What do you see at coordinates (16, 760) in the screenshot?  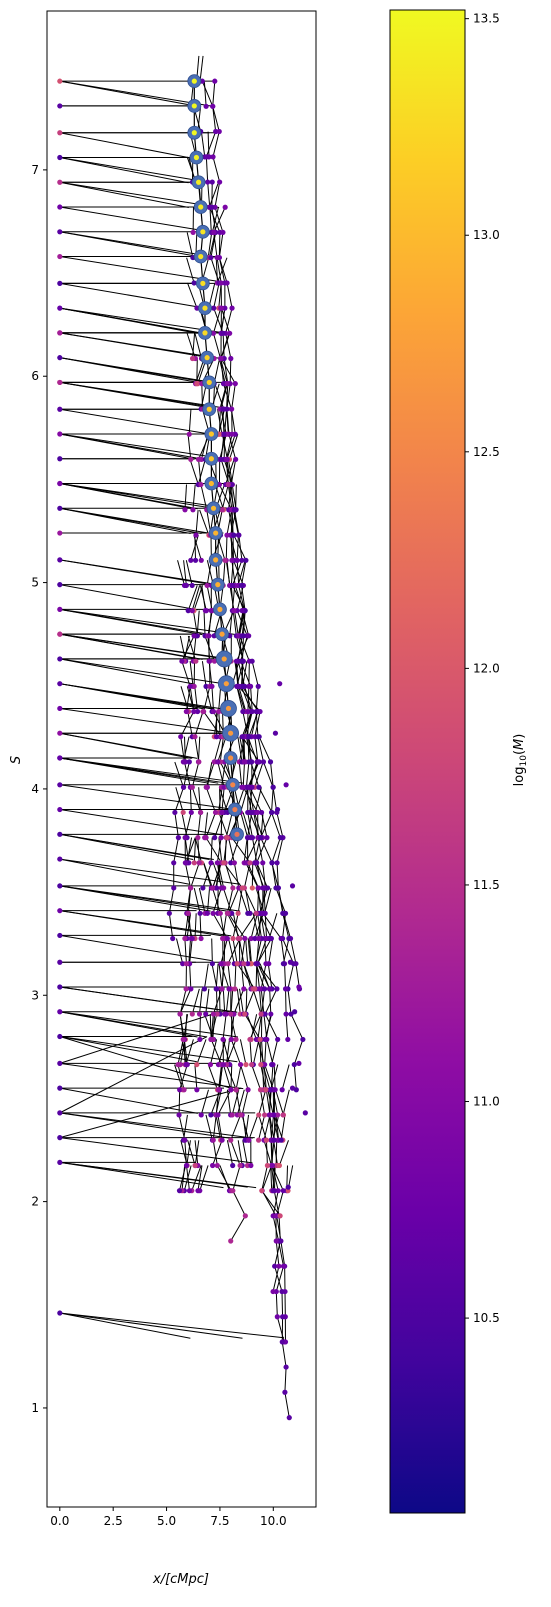 I see `y-axis-label: S` at bounding box center [16, 760].